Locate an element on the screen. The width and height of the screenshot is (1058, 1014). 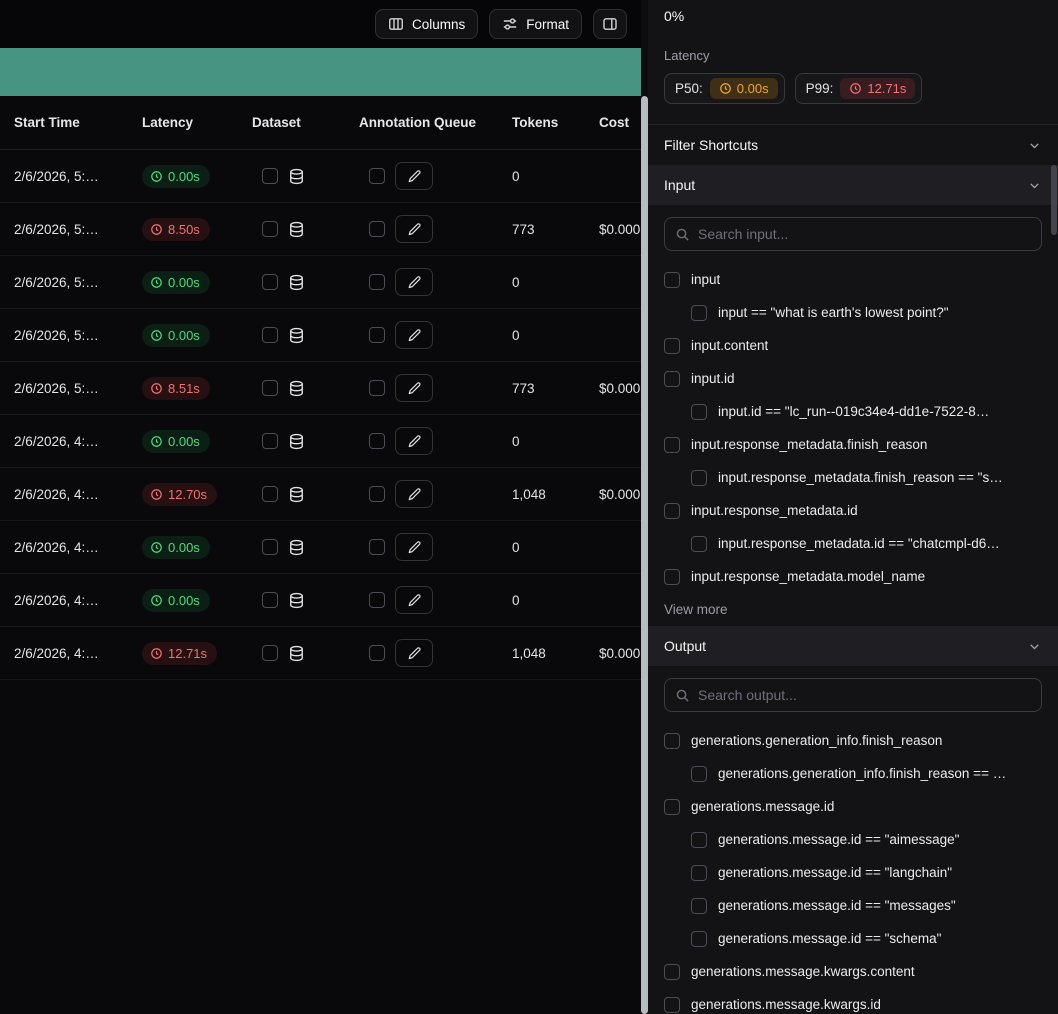
filter-item: input.response_metadata.id is located at coordinates (853, 510).